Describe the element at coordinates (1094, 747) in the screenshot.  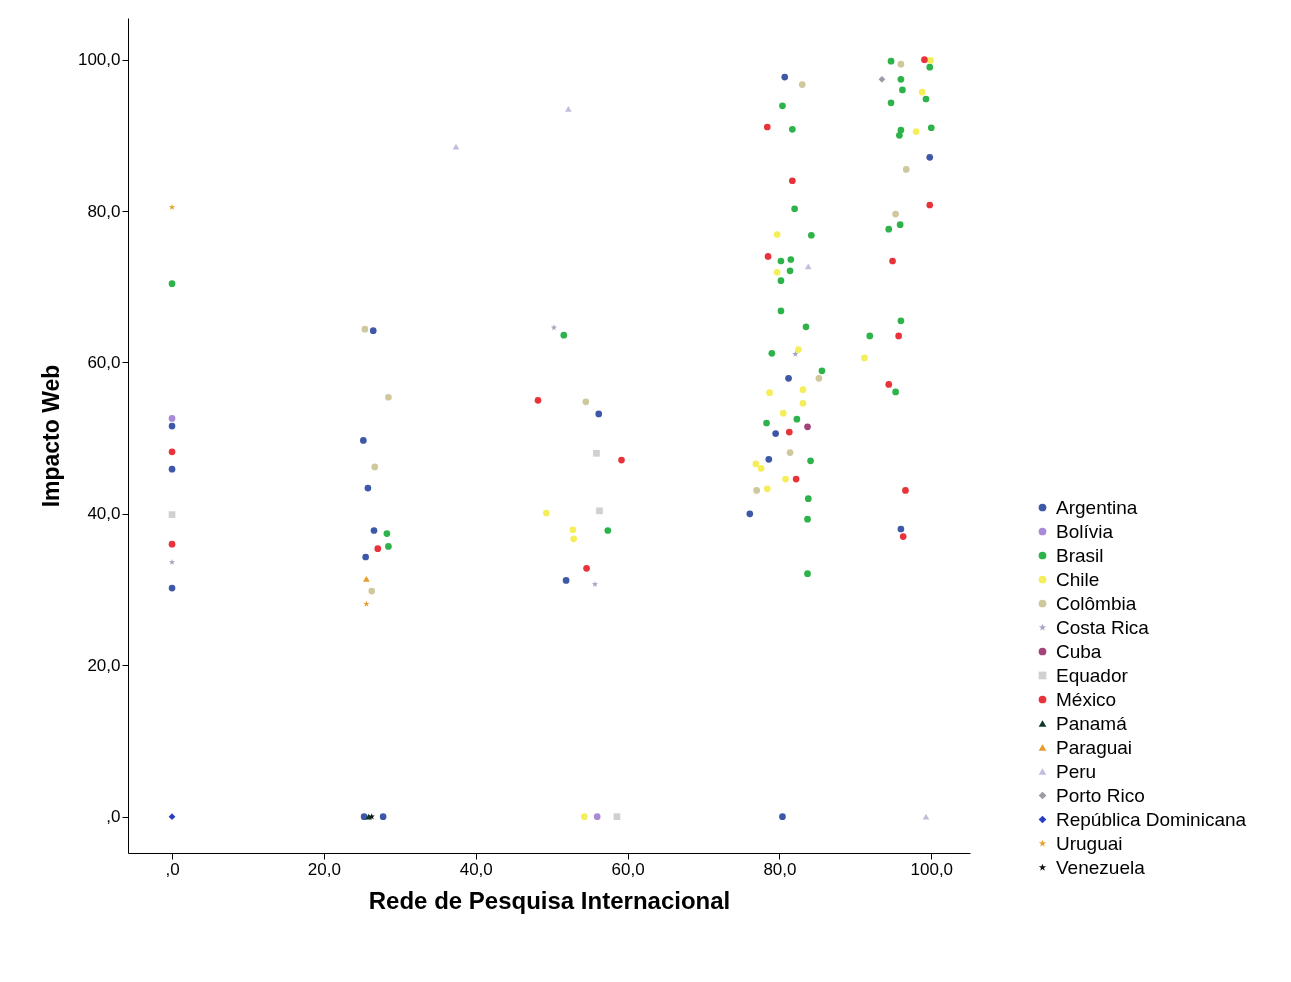
I see `legend-label: Paraguai` at that location.